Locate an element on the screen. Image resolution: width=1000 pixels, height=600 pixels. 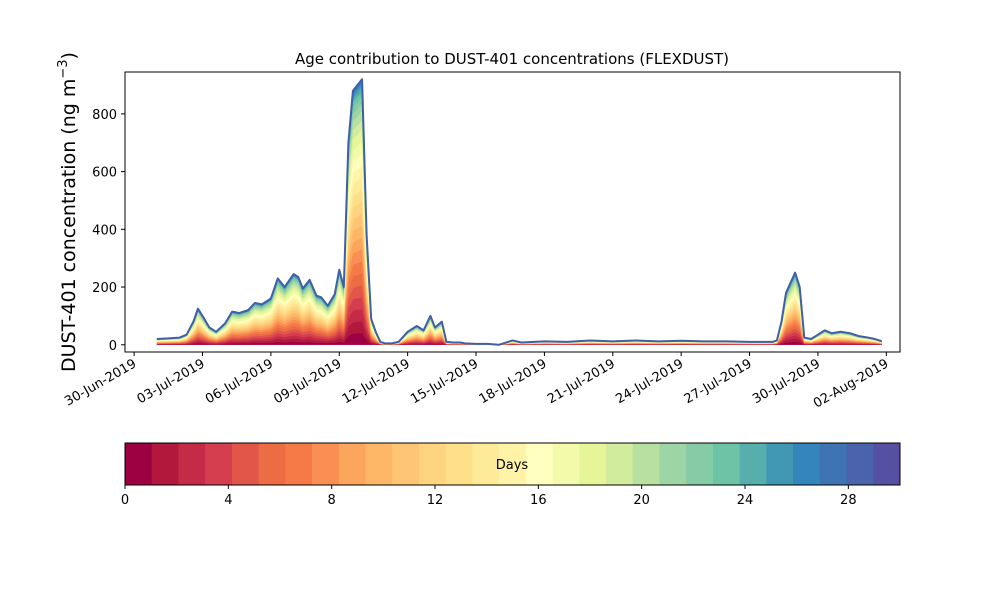
colorbar-tick-label-24: 24 is located at coordinates (745, 500).